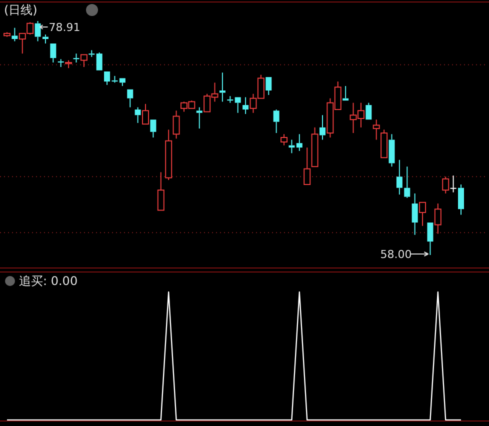  I want to click on annotation: 58.00, so click(396, 254).